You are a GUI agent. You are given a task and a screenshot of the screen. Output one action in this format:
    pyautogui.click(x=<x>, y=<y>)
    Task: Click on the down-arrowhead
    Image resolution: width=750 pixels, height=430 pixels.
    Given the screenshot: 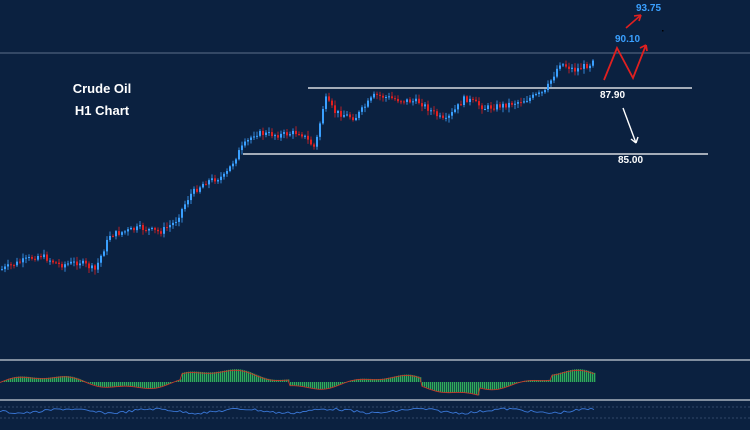 What is the action you would take?
    pyautogui.click(x=634, y=140)
    